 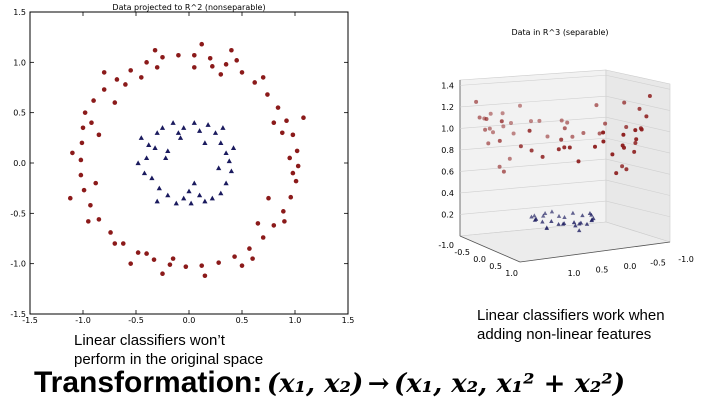 What do you see at coordinates (447, 107) in the screenshot?
I see `right-z-tick-label: 1.2` at bounding box center [447, 107].